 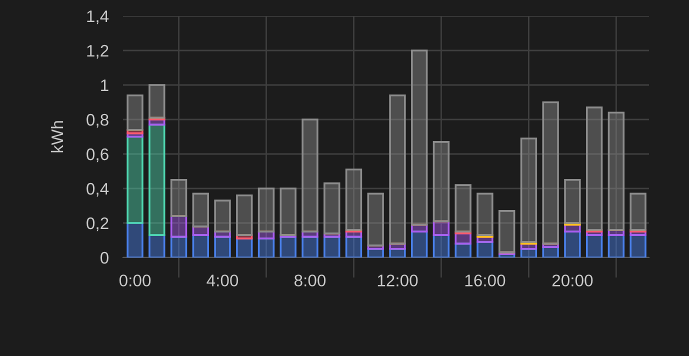 What do you see at coordinates (572, 280) in the screenshot?
I see `x-tick-label: 20:00` at bounding box center [572, 280].